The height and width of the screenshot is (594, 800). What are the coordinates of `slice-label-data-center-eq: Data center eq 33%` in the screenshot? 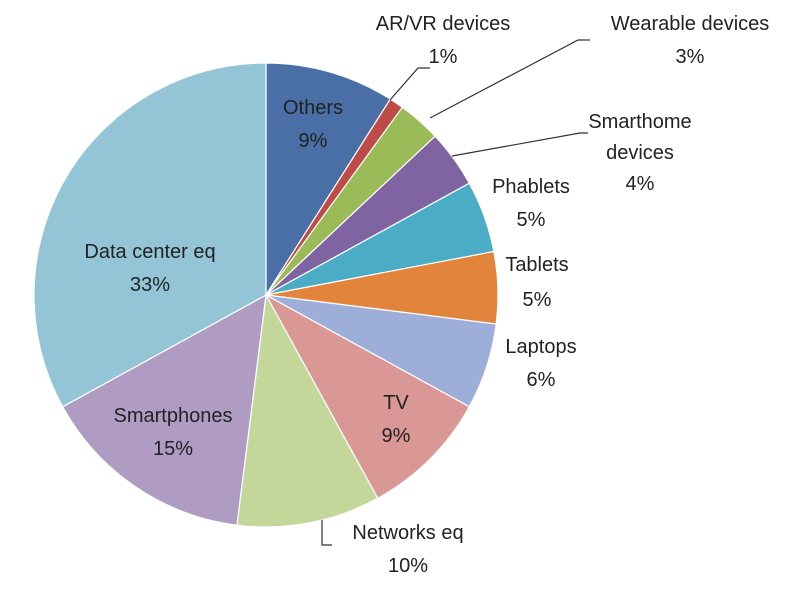 It's located at (149, 268).